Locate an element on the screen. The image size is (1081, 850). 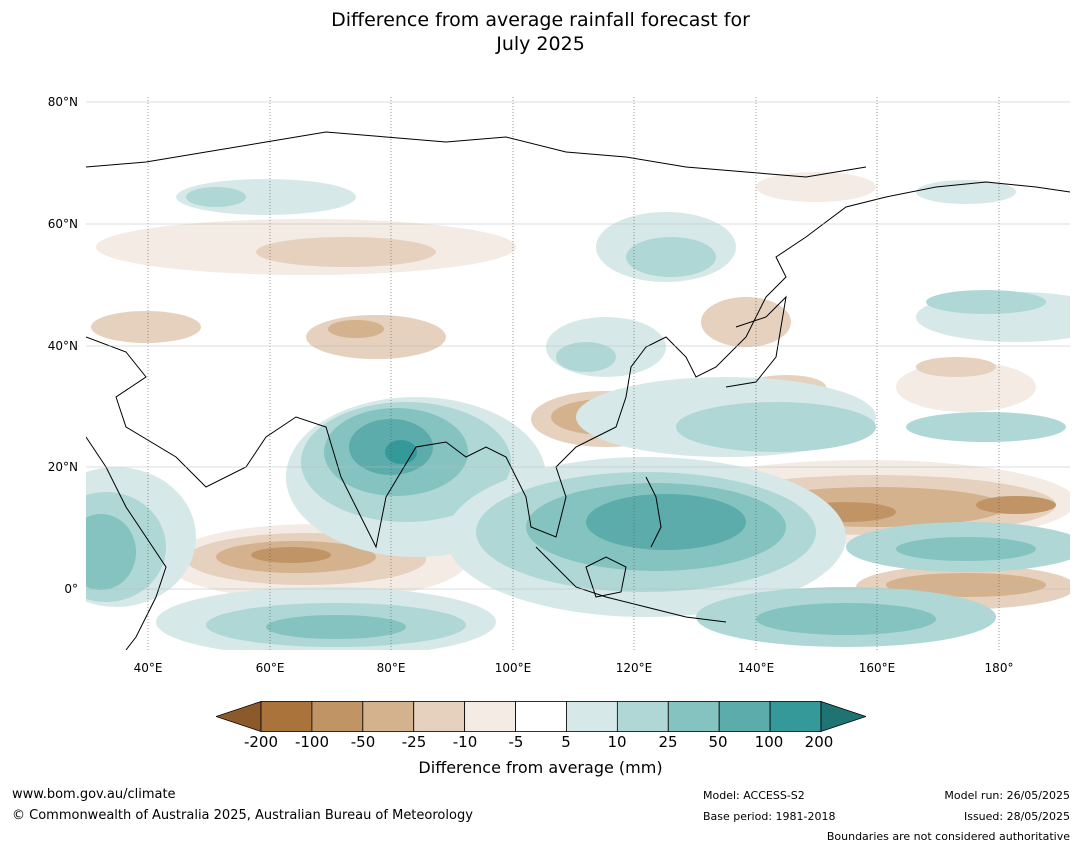
dry-region-mongolia-east is located at coordinates (746, 322).